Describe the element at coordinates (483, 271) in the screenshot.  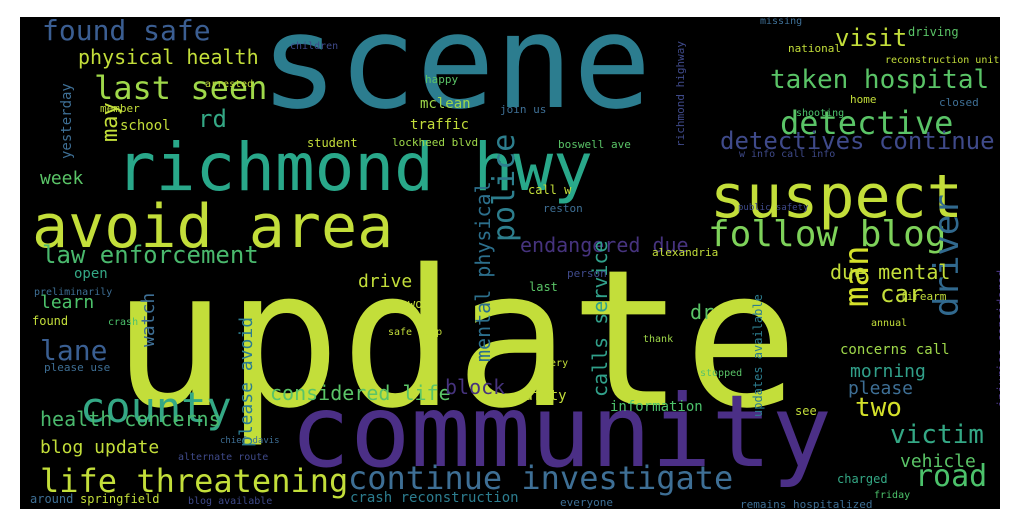
I see `word-mental-physical: mental physical` at that location.